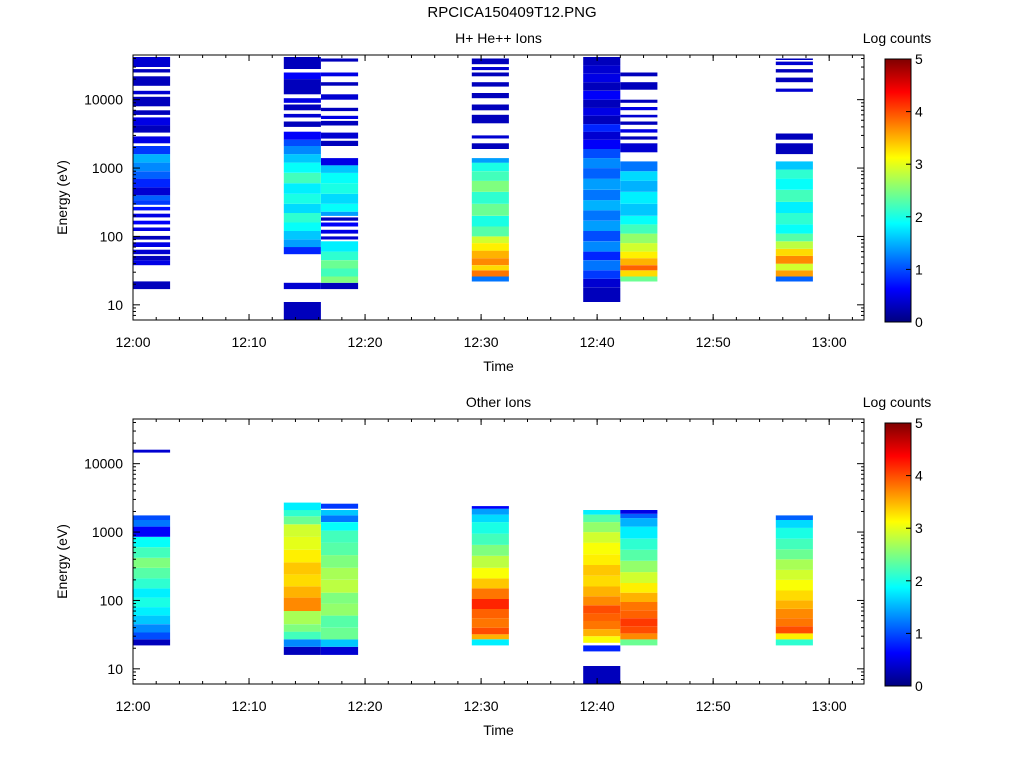 The image size is (1024, 768). What do you see at coordinates (919, 528) in the screenshot?
I see `colorbar-tick-label: 3` at bounding box center [919, 528].